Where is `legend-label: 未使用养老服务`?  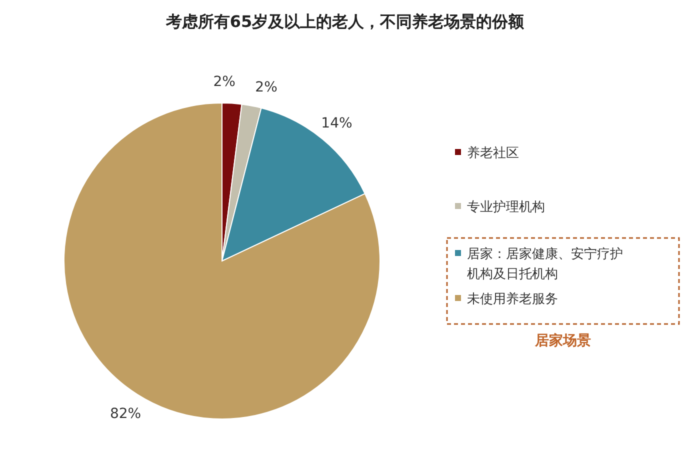
legend-label: 未使用养老服务 is located at coordinates (512, 299).